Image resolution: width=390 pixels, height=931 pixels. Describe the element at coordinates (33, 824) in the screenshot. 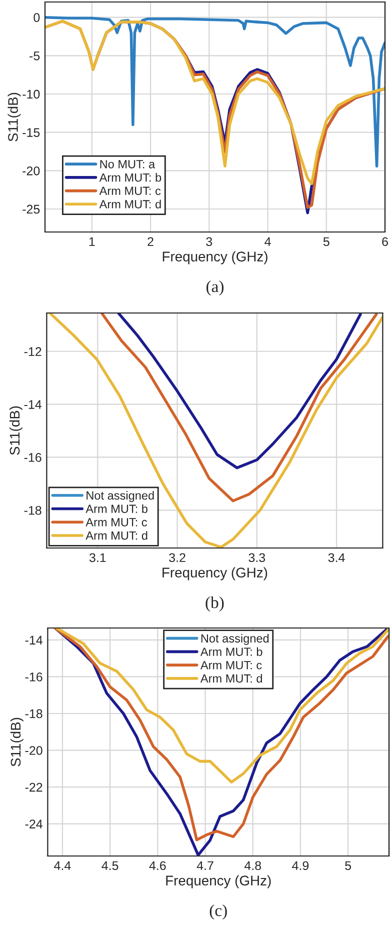

I see `y-tick-label: -24` at that location.